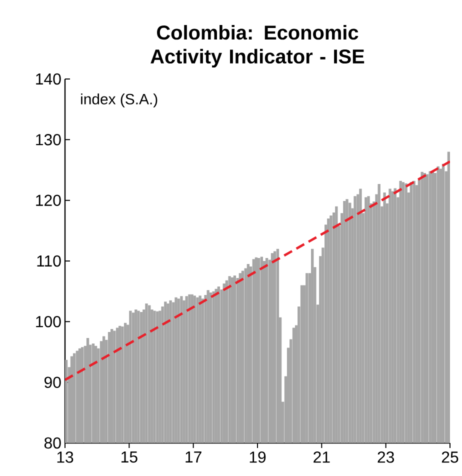 This screenshot has height=476, width=462. I want to click on y-tick-label: 130, so click(48, 140).